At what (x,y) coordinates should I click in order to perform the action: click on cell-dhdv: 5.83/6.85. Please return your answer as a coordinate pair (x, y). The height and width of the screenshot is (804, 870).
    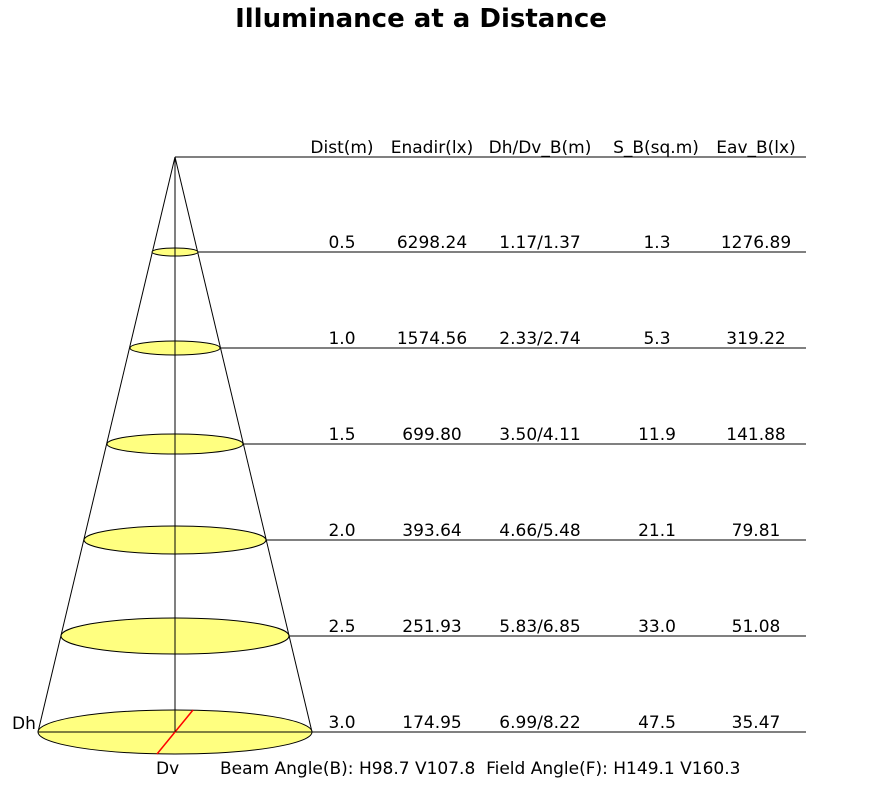
    Looking at the image, I should click on (539, 627).